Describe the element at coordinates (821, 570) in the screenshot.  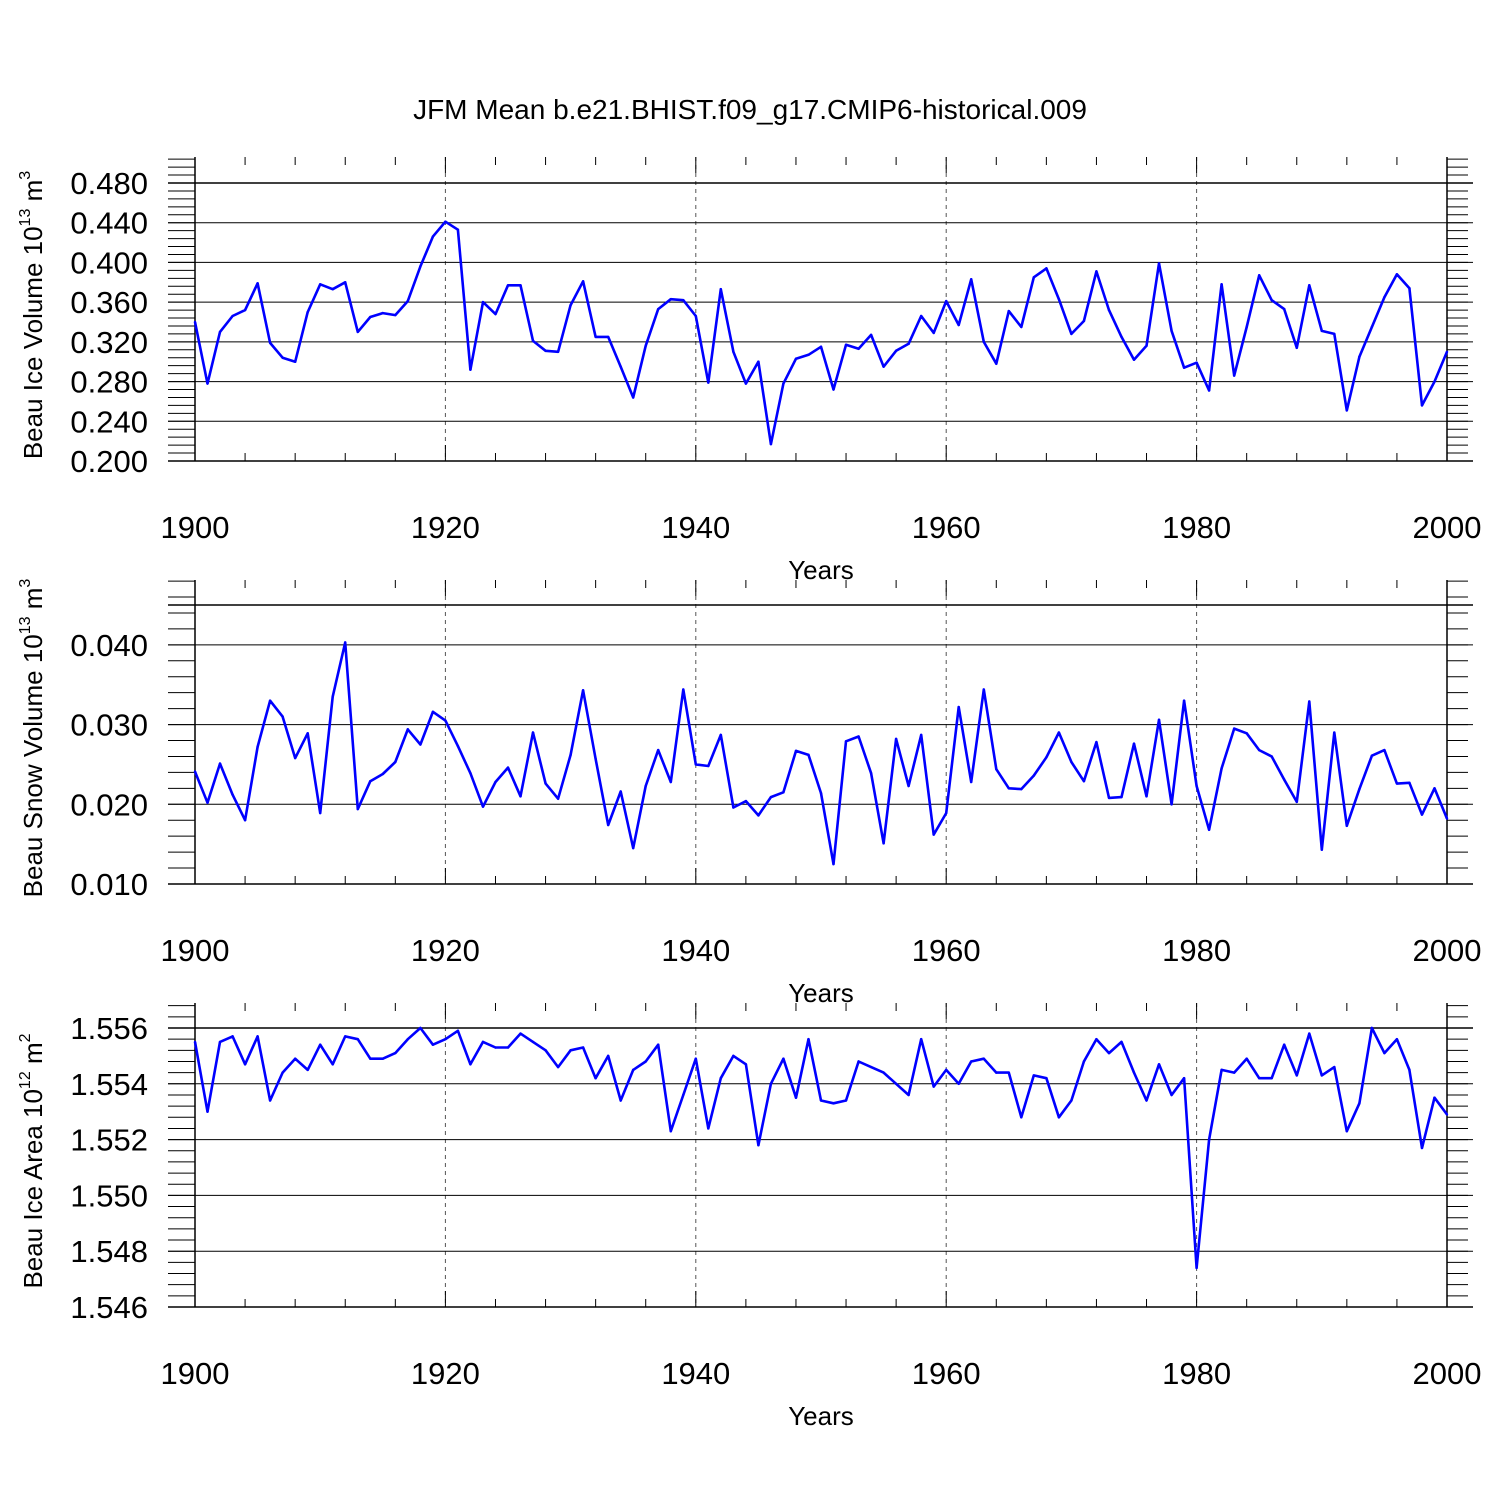
I see `x-axis-label: Years` at that location.